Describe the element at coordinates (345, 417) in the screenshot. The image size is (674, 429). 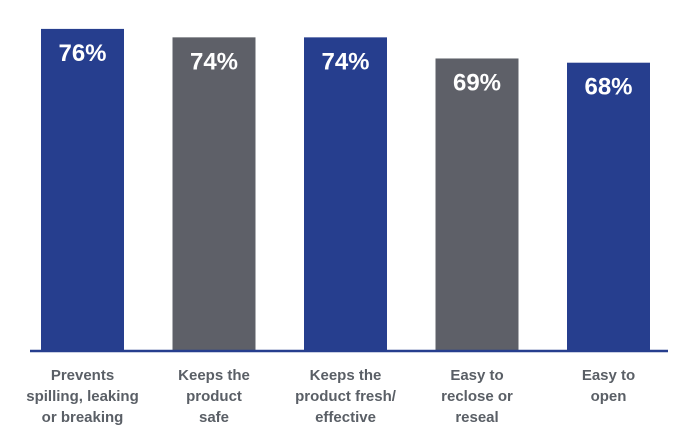
I see `category-label-line: effective` at that location.